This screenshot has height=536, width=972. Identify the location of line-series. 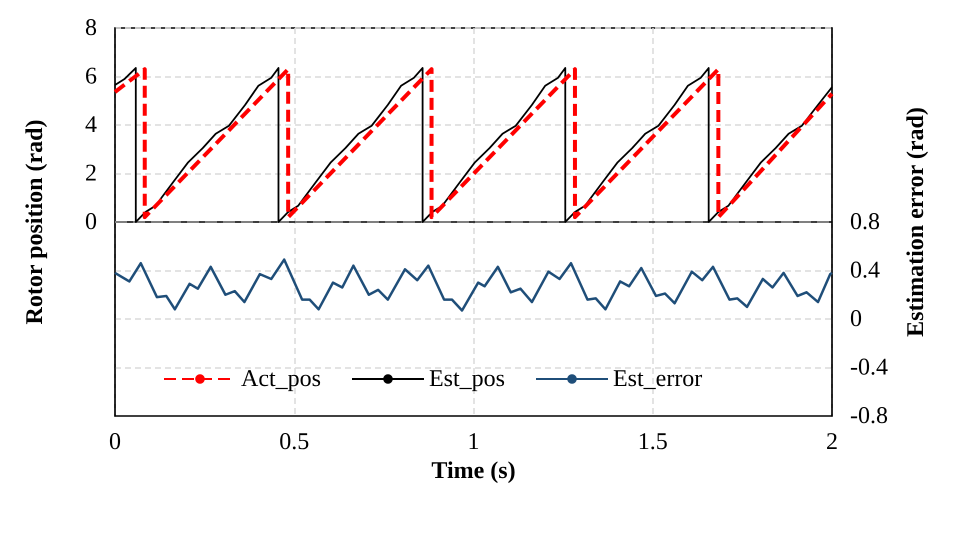
(474, 285).